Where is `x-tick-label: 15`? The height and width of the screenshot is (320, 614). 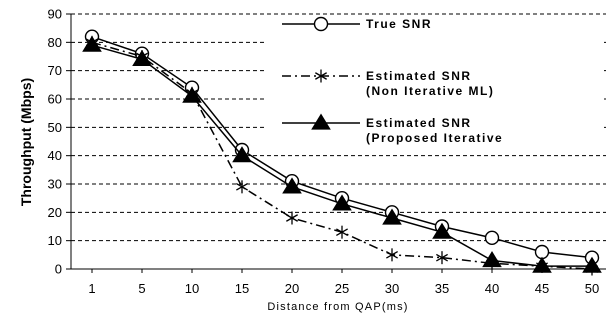 x-tick-label: 15 is located at coordinates (242, 288).